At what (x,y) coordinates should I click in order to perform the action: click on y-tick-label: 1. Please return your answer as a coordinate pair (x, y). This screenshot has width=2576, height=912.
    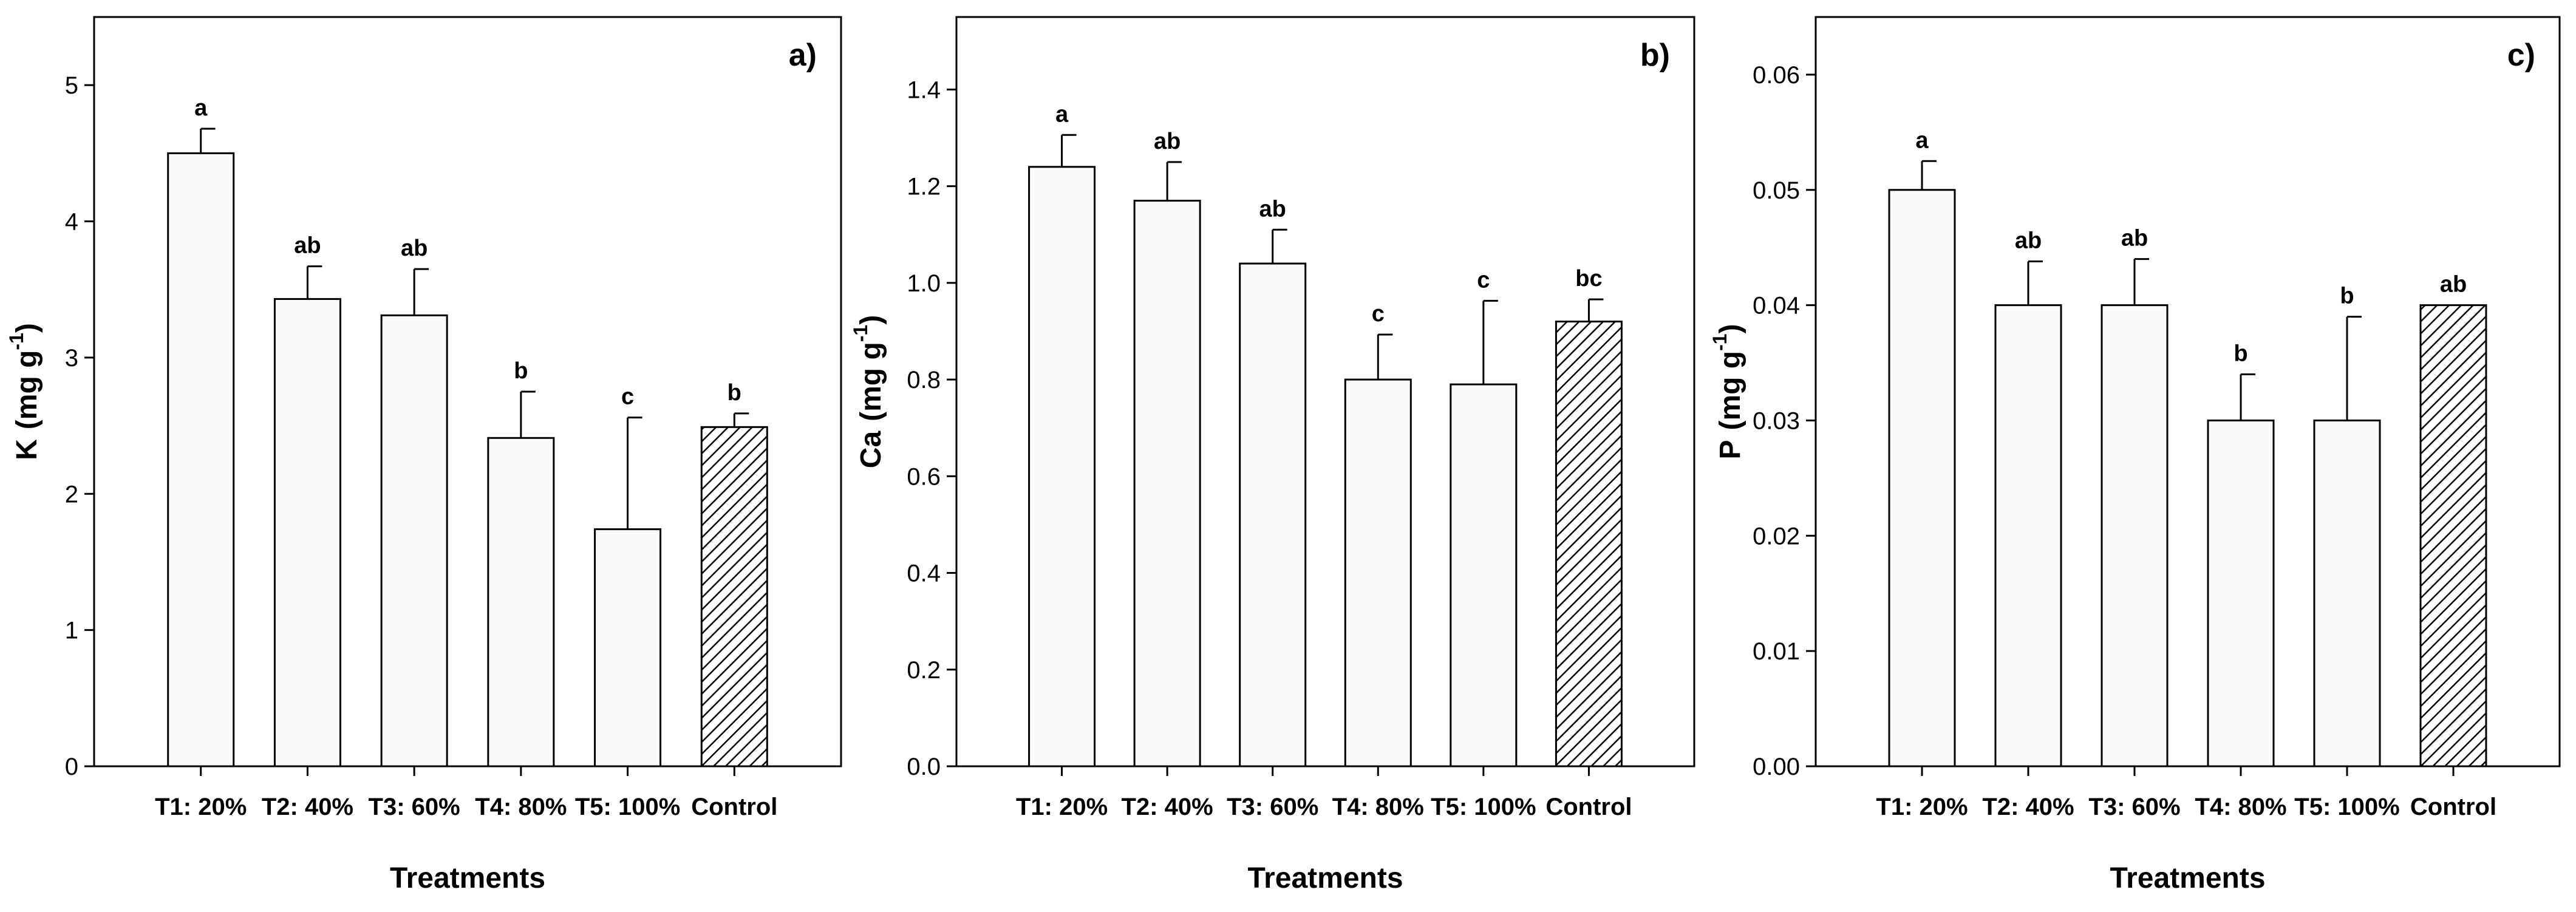
    Looking at the image, I should click on (72, 631).